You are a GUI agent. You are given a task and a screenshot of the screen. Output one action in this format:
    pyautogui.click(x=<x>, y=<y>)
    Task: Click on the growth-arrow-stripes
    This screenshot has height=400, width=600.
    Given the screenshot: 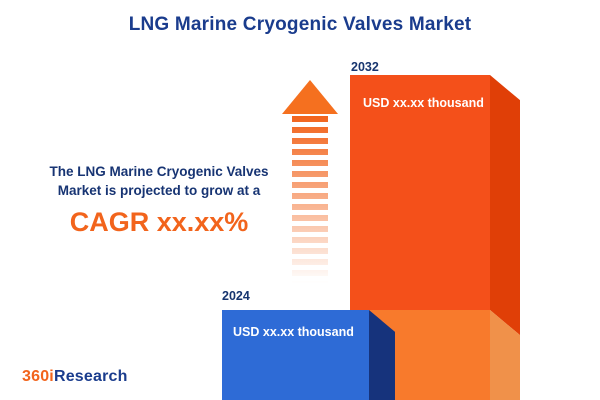 What is the action you would take?
    pyautogui.click(x=310, y=202)
    